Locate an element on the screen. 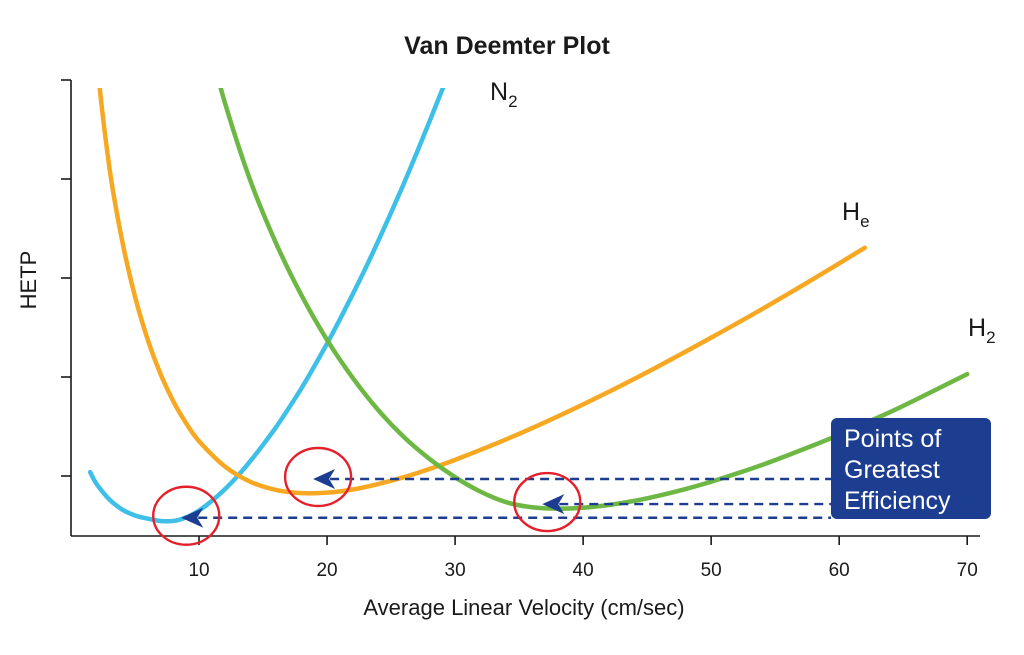 Image resolution: width=1024 pixels, height=655 pixels. series-label-h2: H2 is located at coordinates (982, 330).